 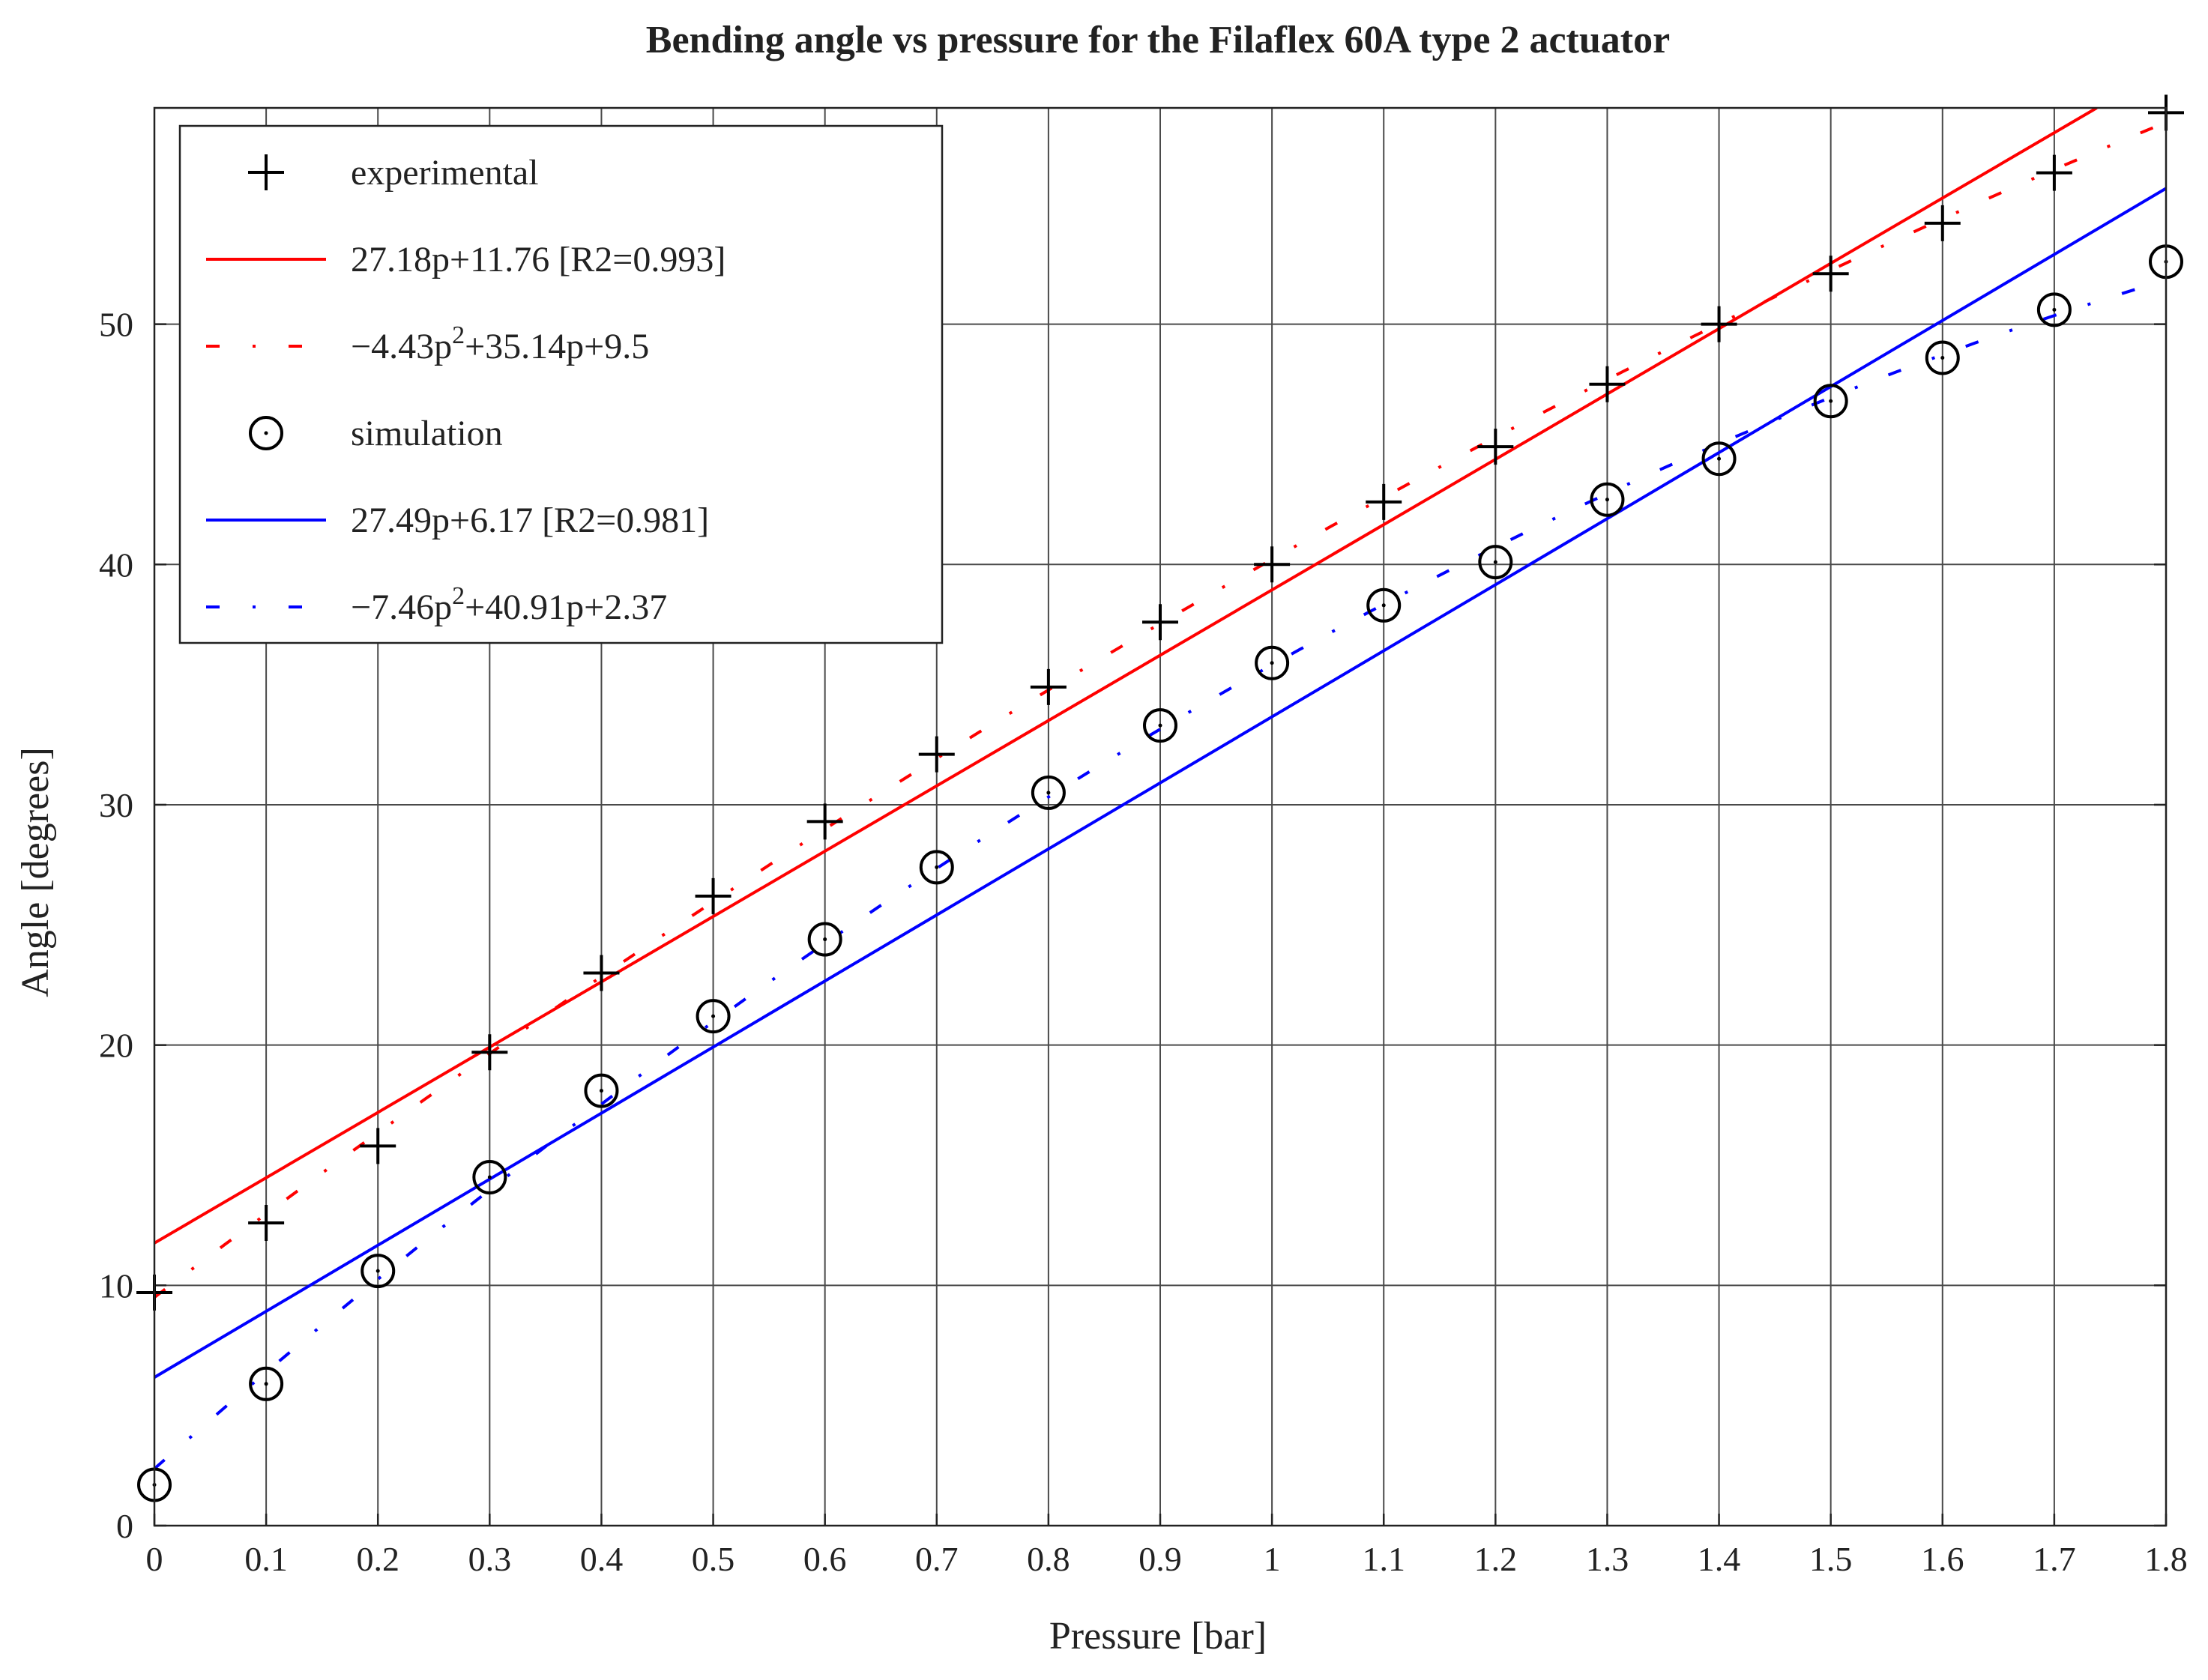 I want to click on legend-label-part: −4.43p, so click(x=402, y=346).